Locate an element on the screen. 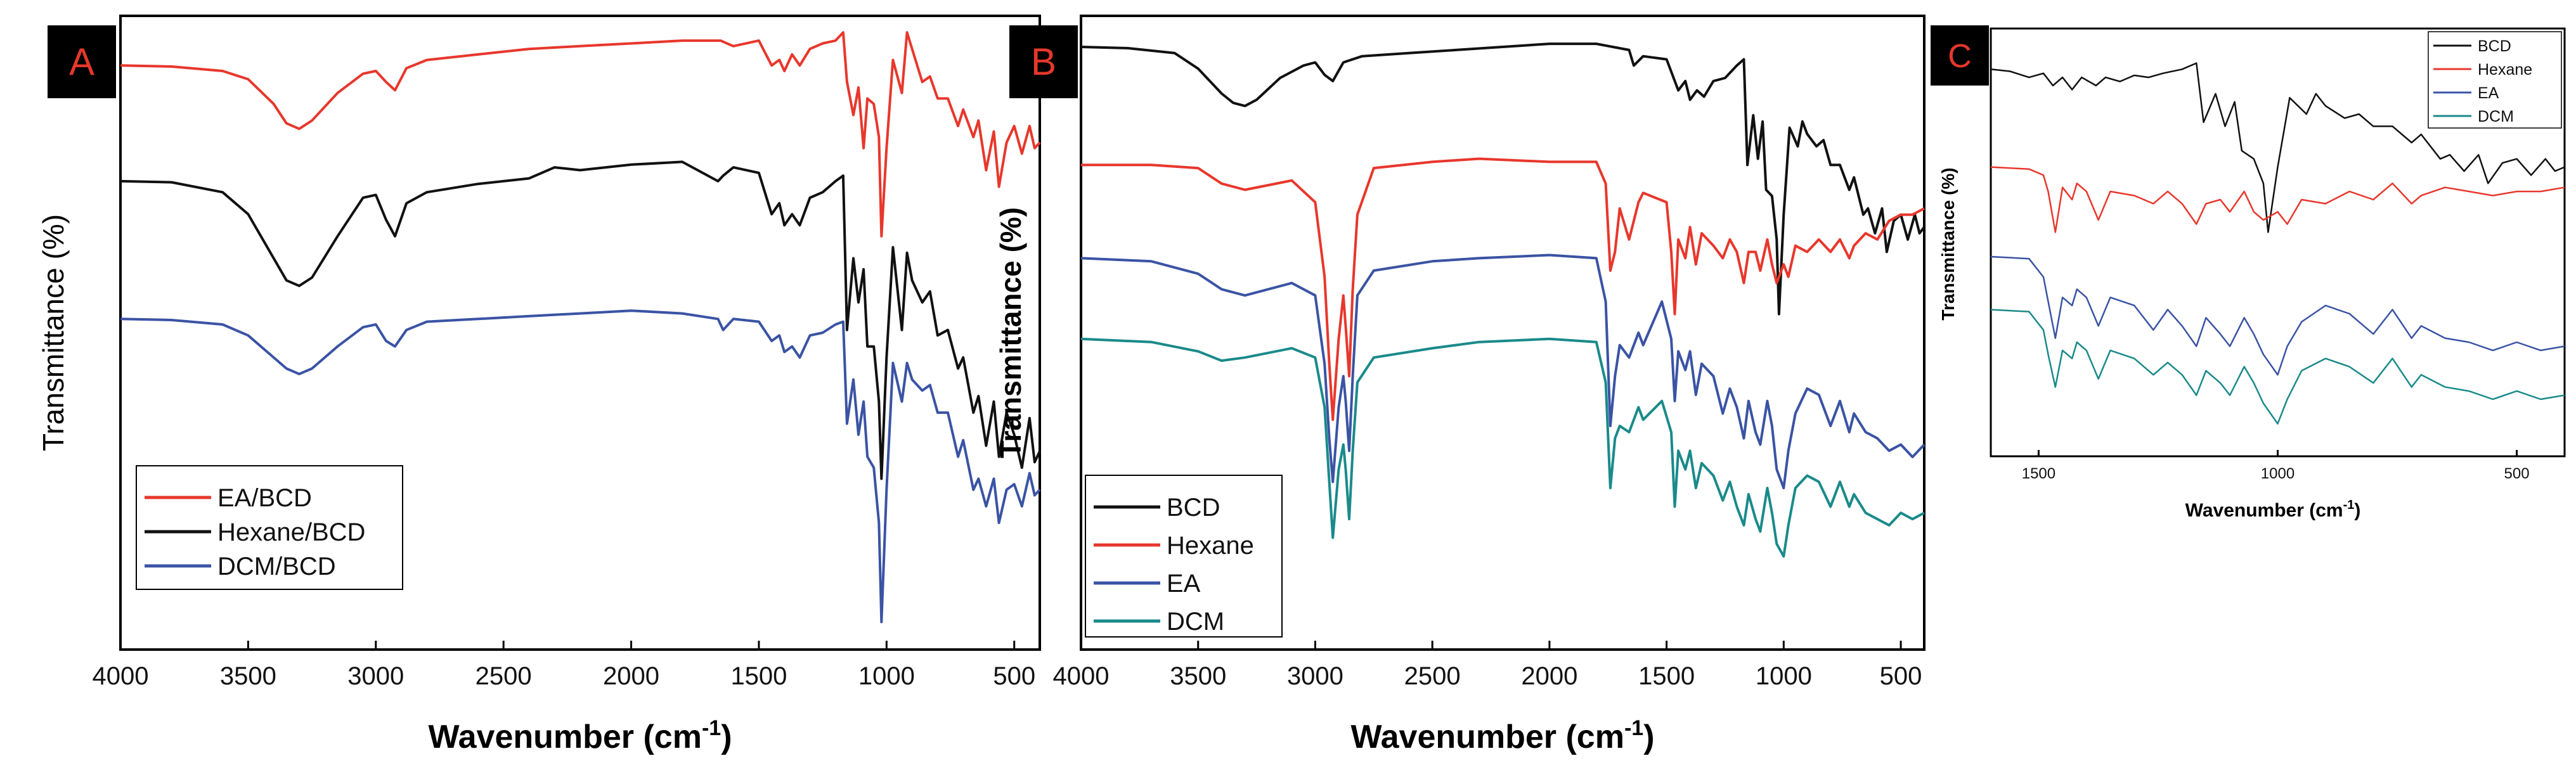  panel-b-x-tick-label-3000: 3000 is located at coordinates (1315, 676).